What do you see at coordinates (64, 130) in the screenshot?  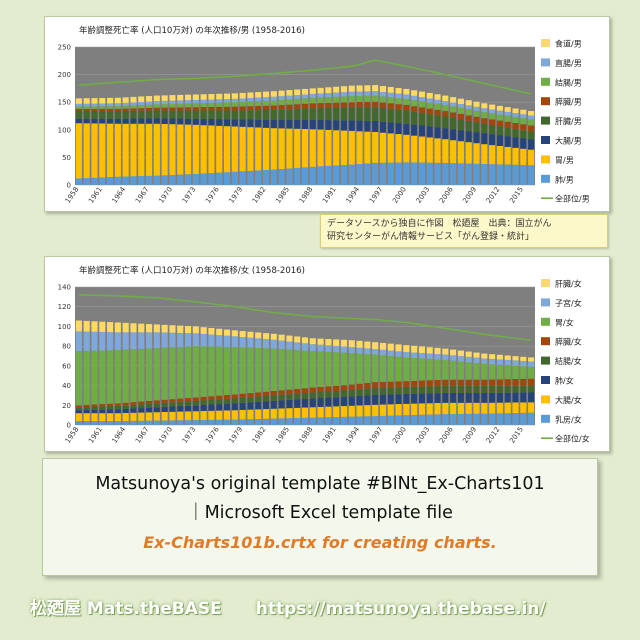 I see `y-tick-label: 100` at bounding box center [64, 130].